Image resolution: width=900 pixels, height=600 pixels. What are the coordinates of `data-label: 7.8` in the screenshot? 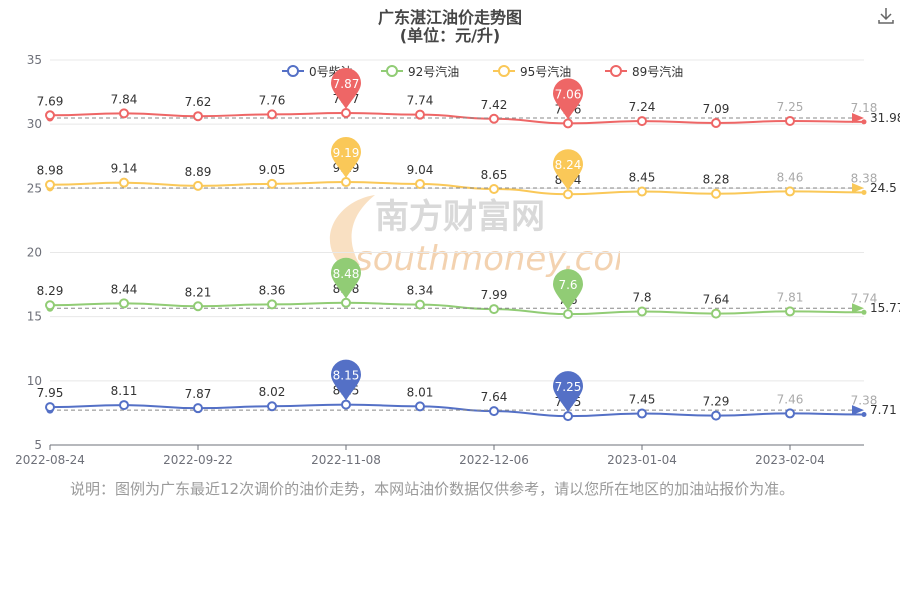 It's located at (641, 298).